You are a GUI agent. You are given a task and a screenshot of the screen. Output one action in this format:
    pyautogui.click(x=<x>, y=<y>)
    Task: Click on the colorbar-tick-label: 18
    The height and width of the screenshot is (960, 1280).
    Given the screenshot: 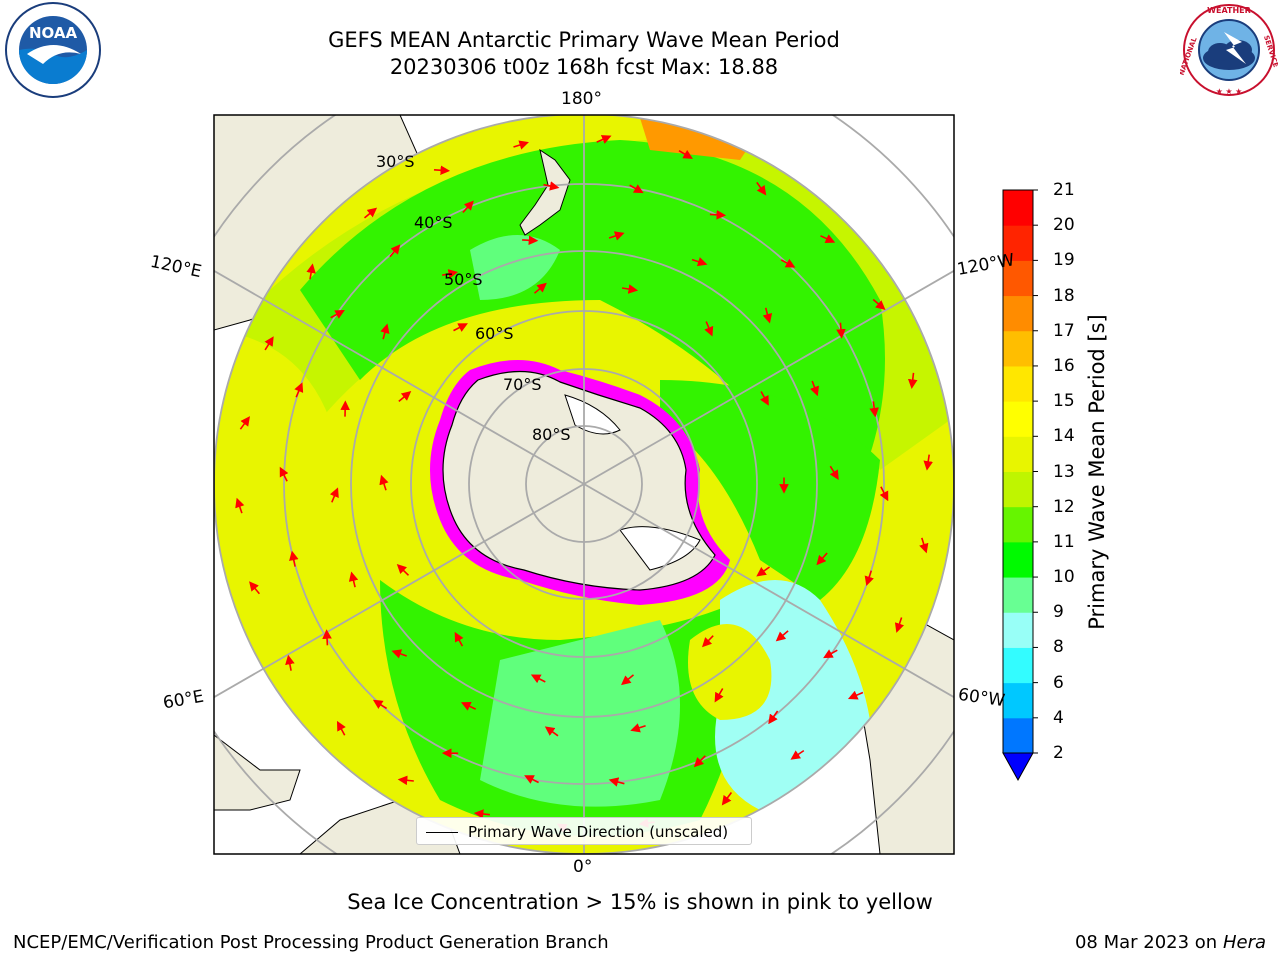 What is the action you would take?
    pyautogui.click(x=1064, y=295)
    